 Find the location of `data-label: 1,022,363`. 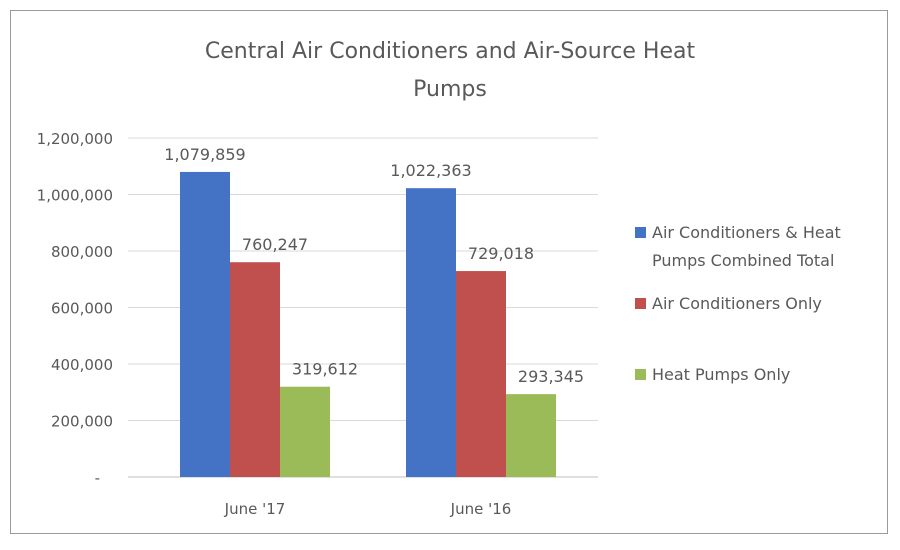

data-label: 1,022,363 is located at coordinates (430, 170).